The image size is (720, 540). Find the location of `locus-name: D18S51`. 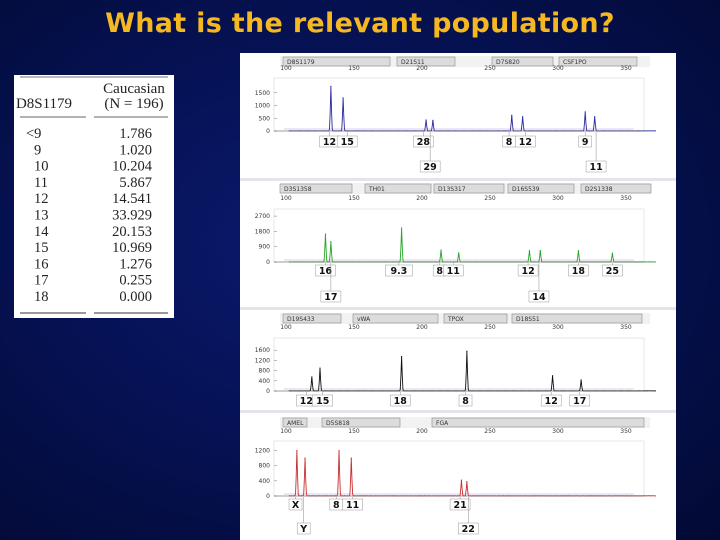

locus-name: D18S51 is located at coordinates (528, 319).